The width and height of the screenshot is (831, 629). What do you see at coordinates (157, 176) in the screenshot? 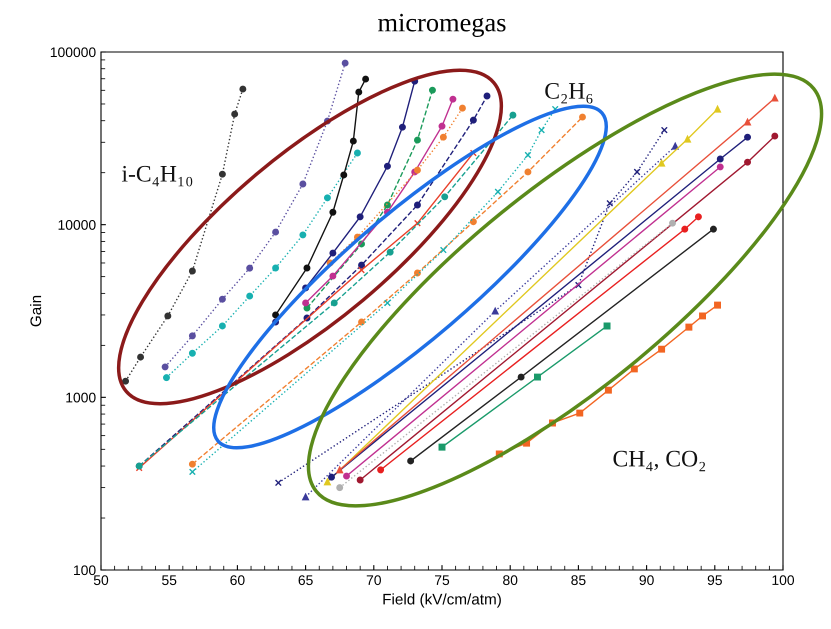
I see `annotation: i-C₄H₁₀` at bounding box center [157, 176].